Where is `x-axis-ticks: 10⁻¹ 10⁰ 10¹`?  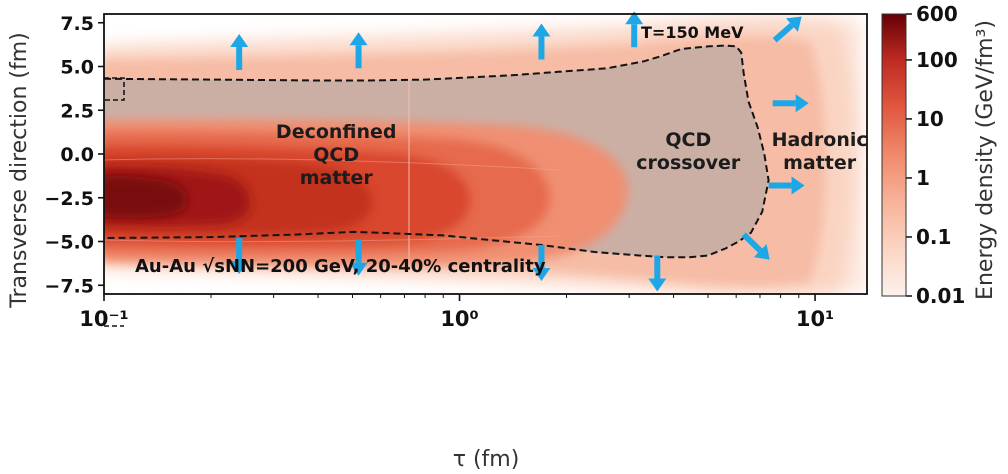
x-axis-ticks: 10⁻¹ 10⁰ 10¹ is located at coordinates (456, 312).